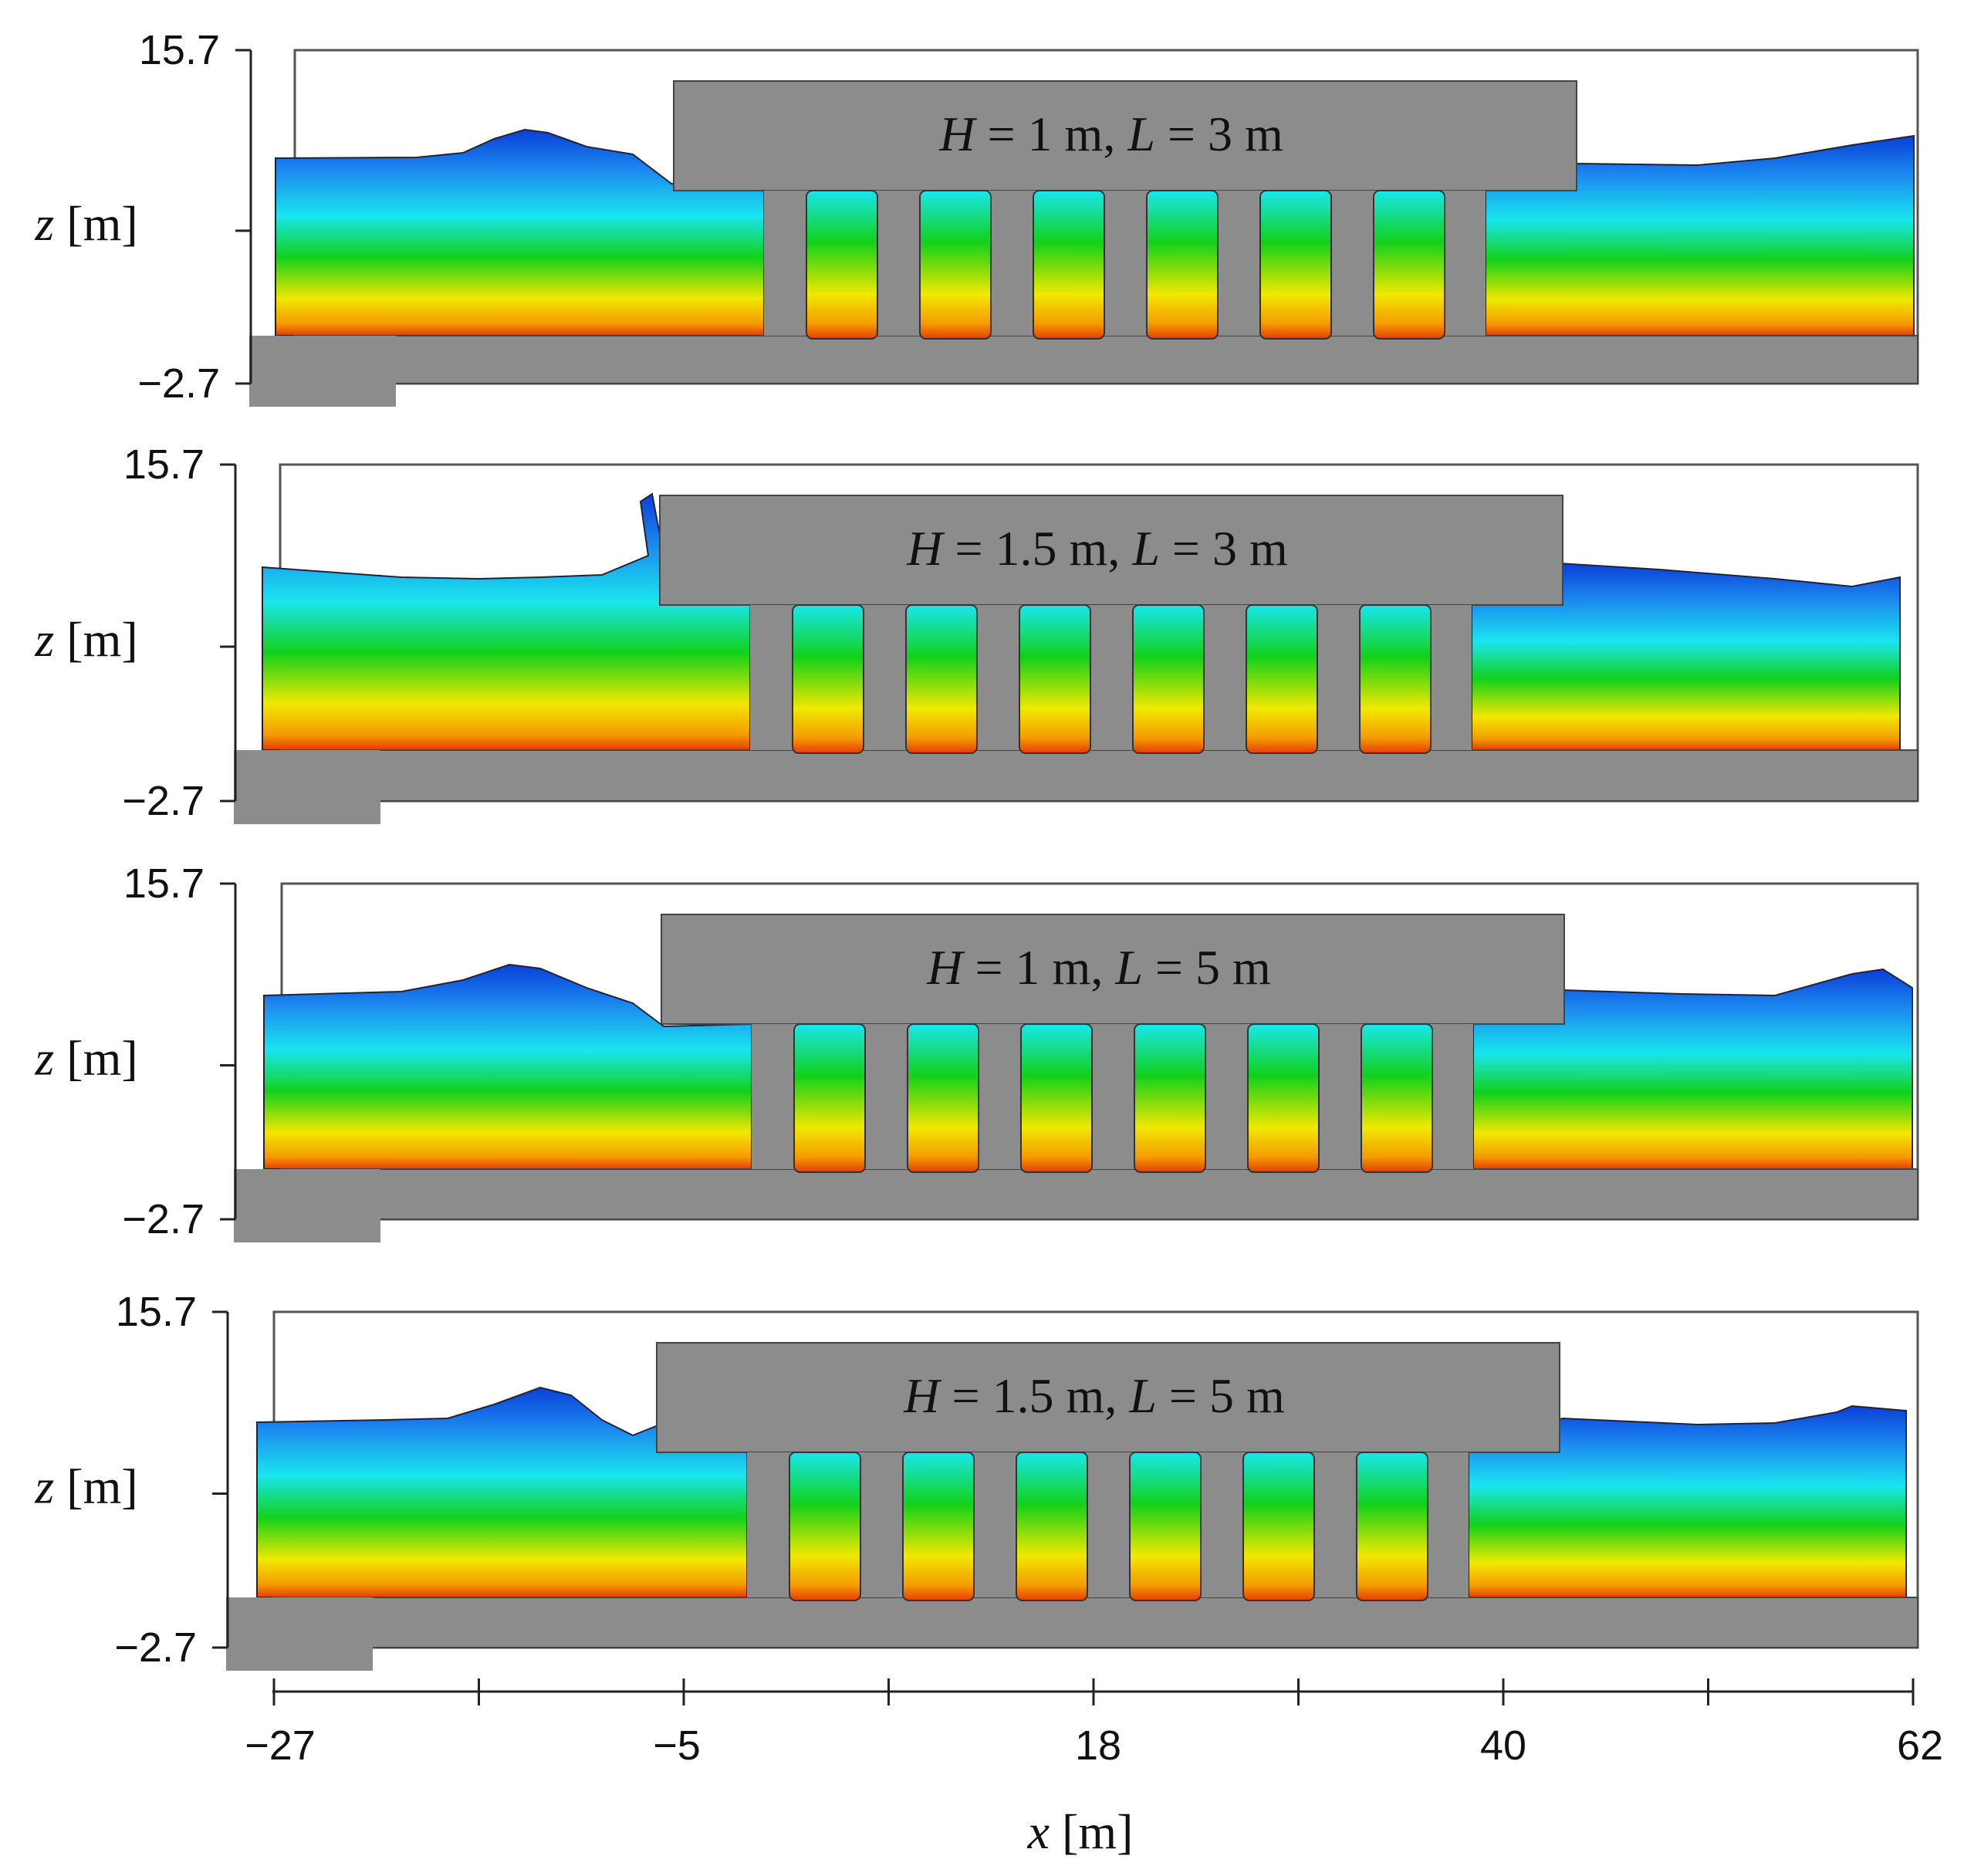 This screenshot has height=1876, width=1964. I want to click on x-axis-unit: [m], so click(1097, 1831).